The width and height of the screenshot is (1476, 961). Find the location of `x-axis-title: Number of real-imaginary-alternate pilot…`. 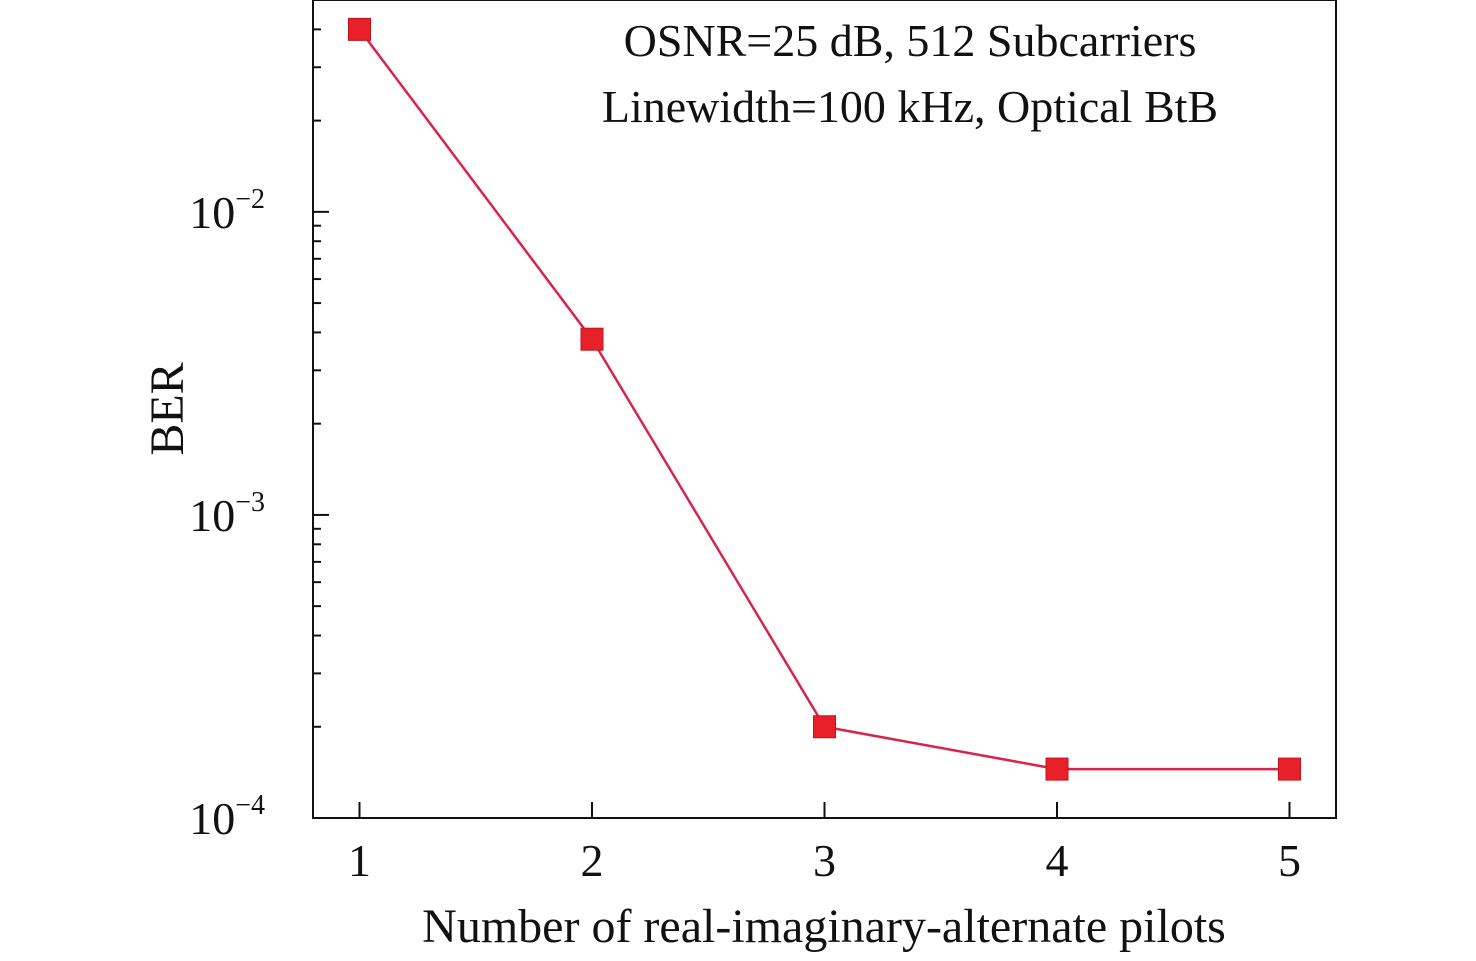

x-axis-title: Number of real-imaginary-alternate pilot… is located at coordinates (824, 926).